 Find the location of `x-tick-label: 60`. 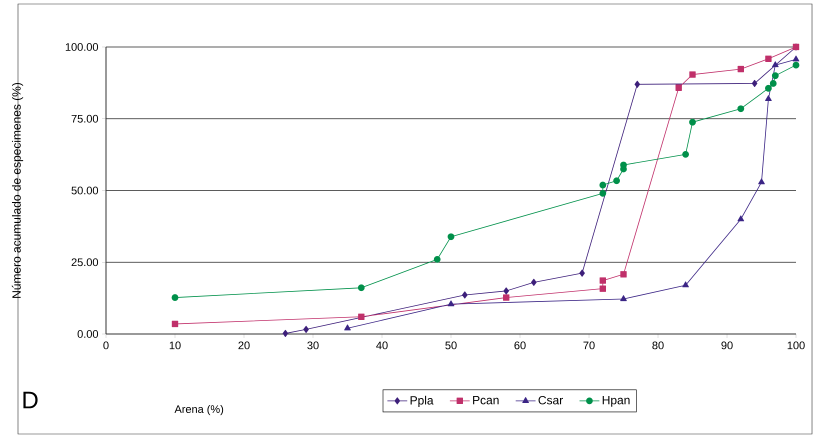

x-tick-label: 60 is located at coordinates (520, 346).